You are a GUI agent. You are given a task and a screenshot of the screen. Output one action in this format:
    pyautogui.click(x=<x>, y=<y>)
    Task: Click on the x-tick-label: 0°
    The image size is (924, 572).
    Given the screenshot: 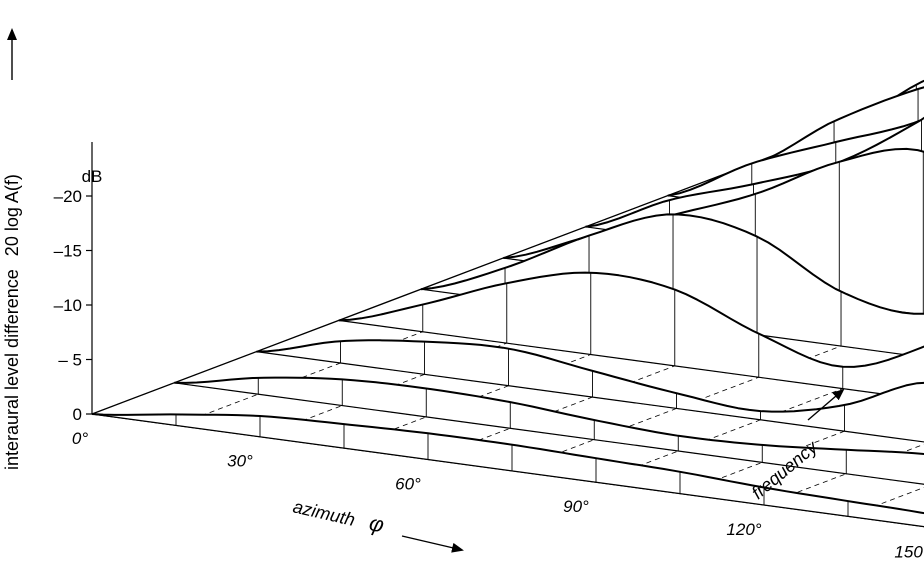 What is the action you would take?
    pyautogui.click(x=80, y=438)
    